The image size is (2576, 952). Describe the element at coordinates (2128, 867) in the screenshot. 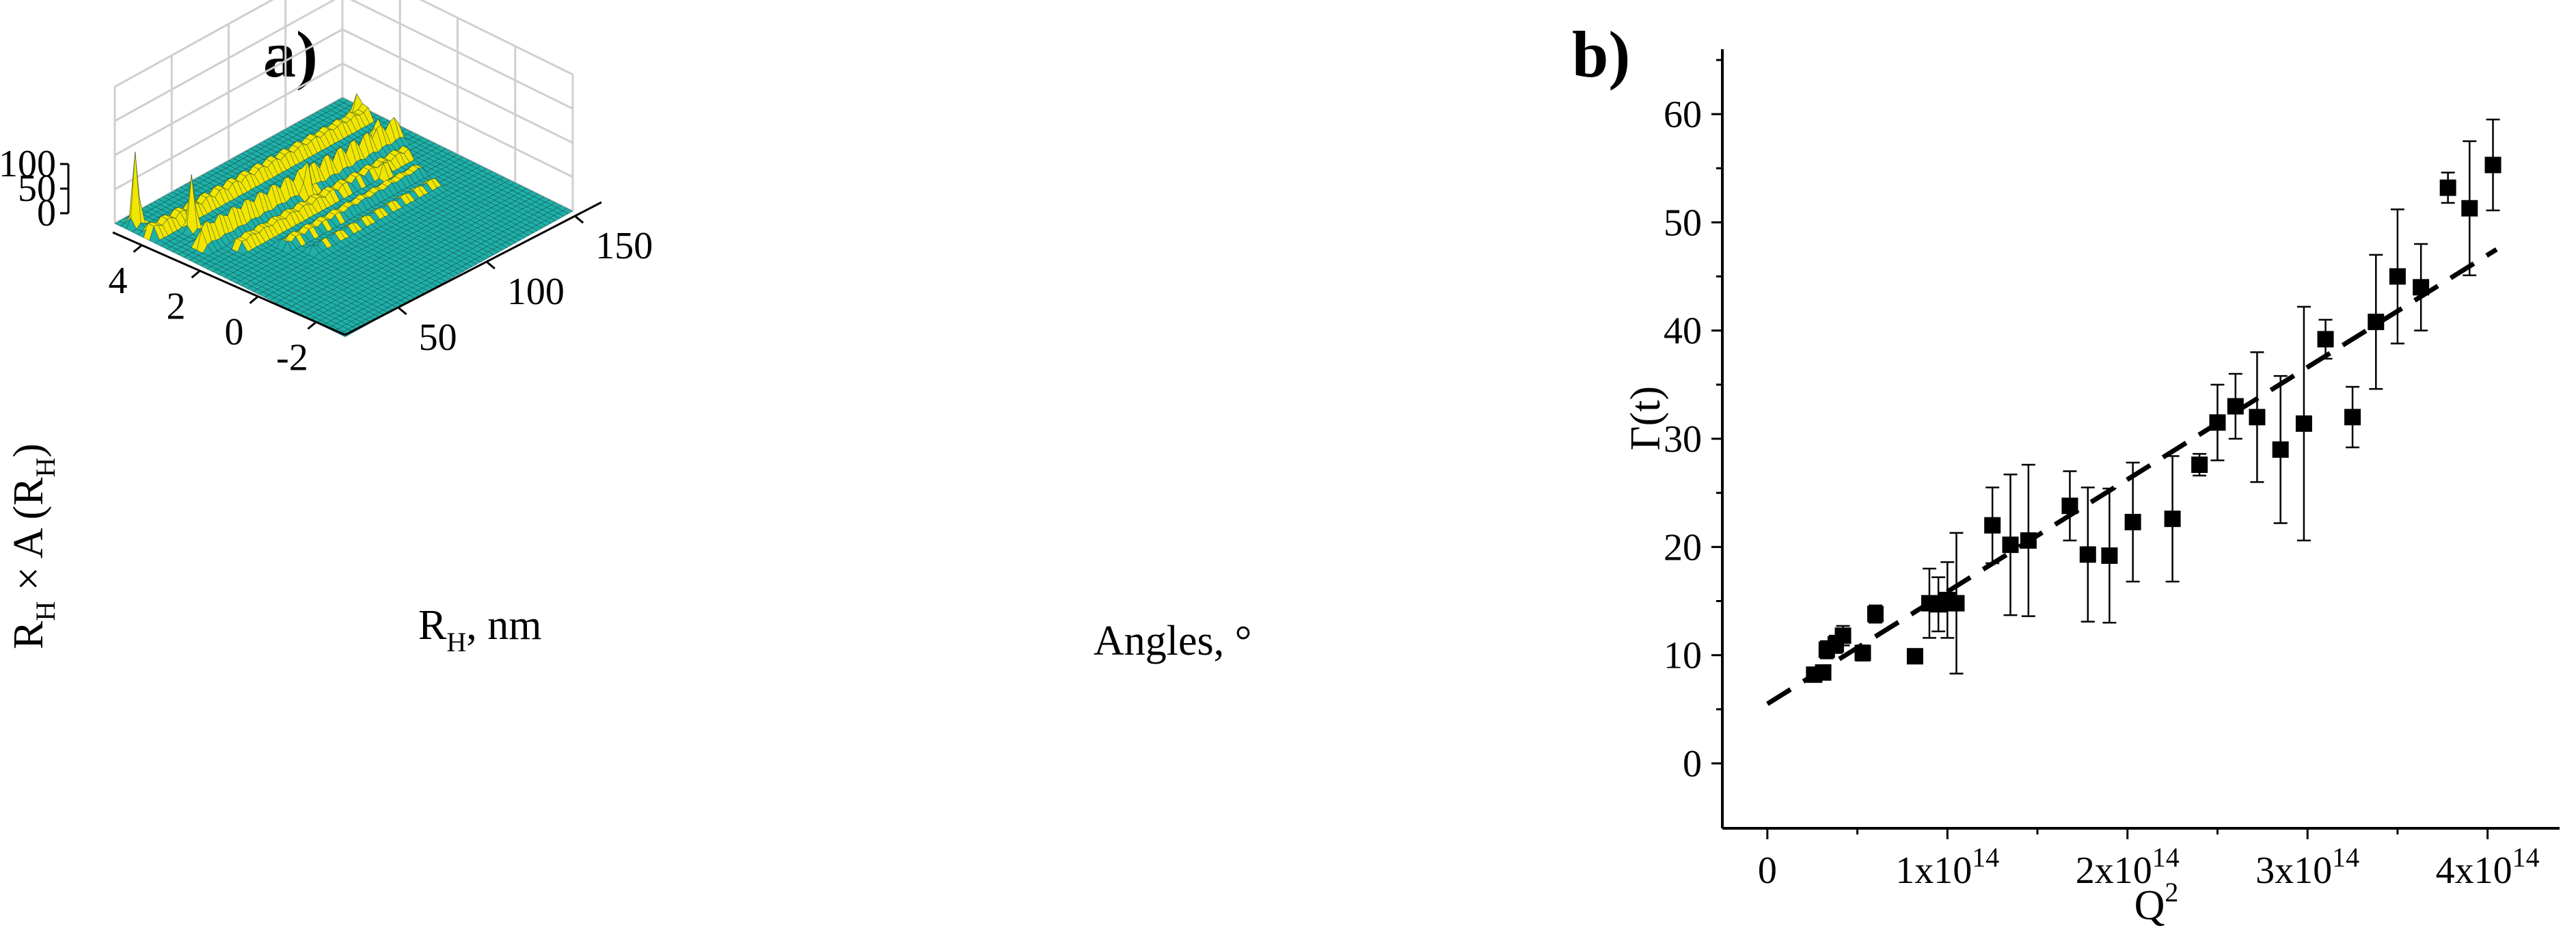

I see `x-axis-tick-label: 2x10¹⁴` at that location.